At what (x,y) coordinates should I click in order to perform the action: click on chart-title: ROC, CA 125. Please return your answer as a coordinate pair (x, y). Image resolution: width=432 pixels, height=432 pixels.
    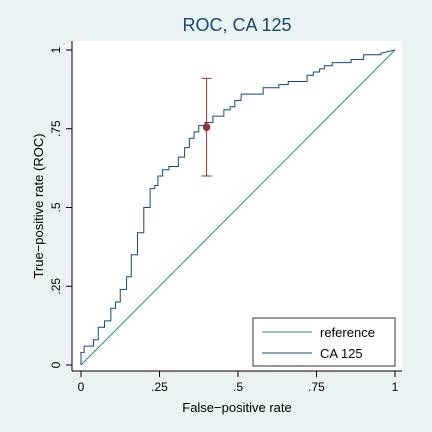
    Looking at the image, I should click on (236, 25).